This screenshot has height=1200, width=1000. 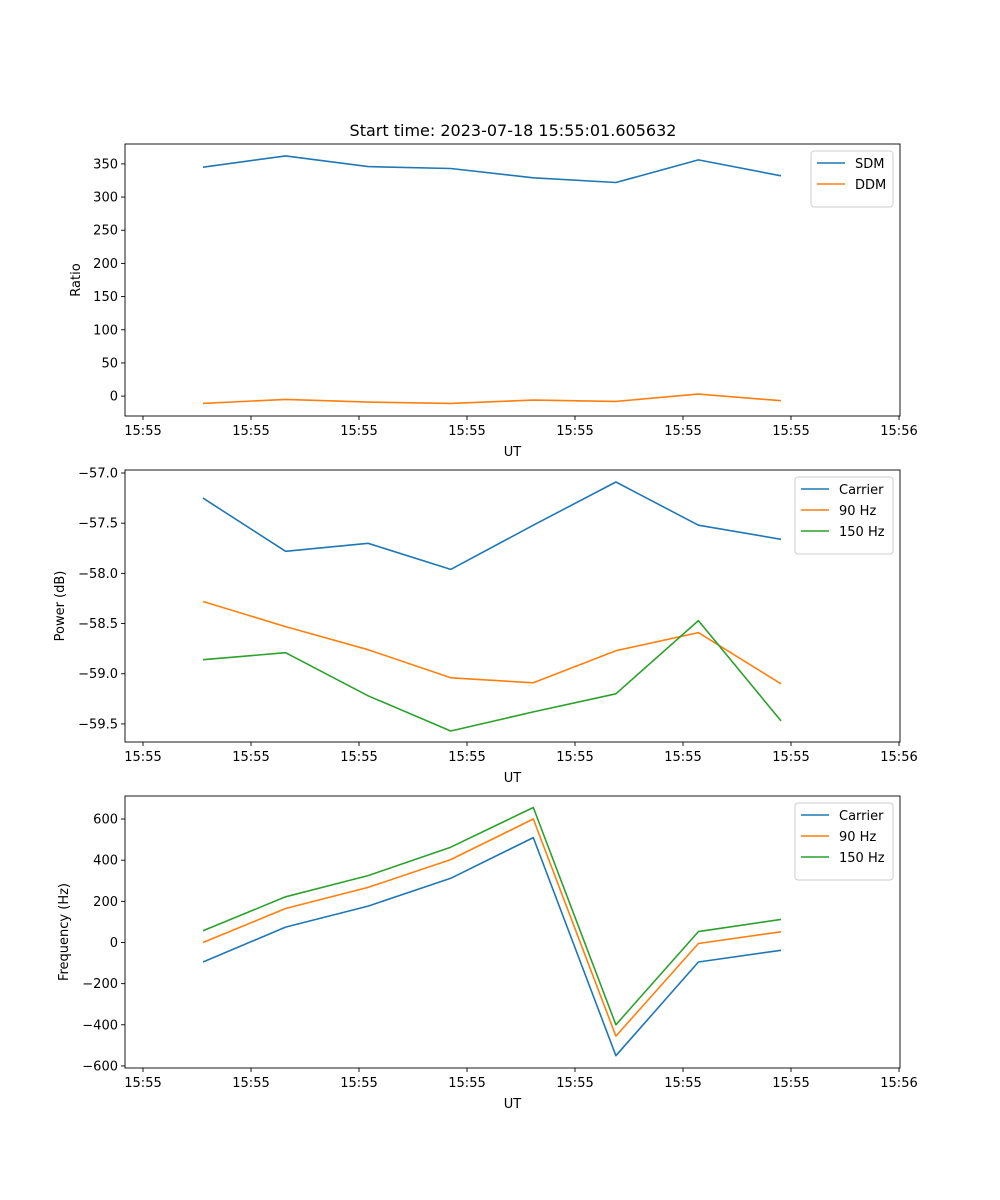 I want to click on y-tick-label: 100, so click(x=105, y=330).